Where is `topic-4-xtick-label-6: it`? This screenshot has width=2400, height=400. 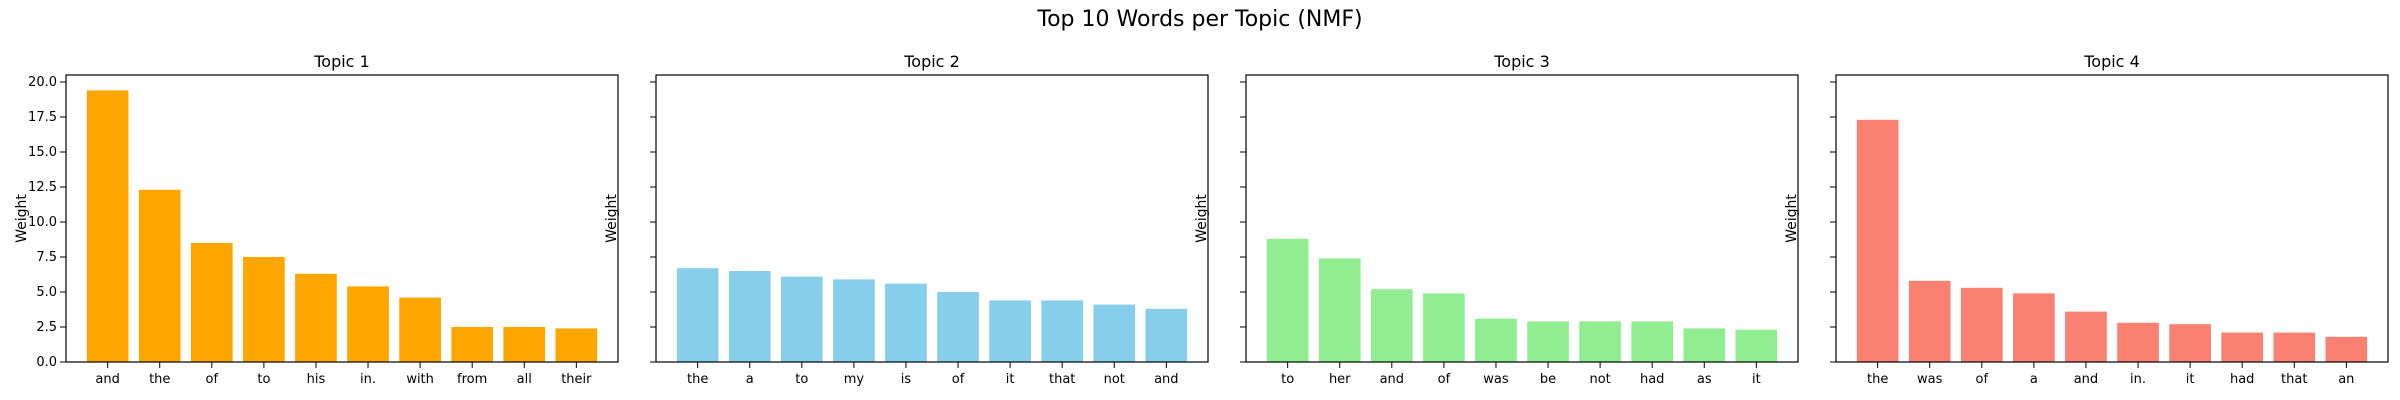
topic-4-xtick-label-6: it is located at coordinates (2190, 379).